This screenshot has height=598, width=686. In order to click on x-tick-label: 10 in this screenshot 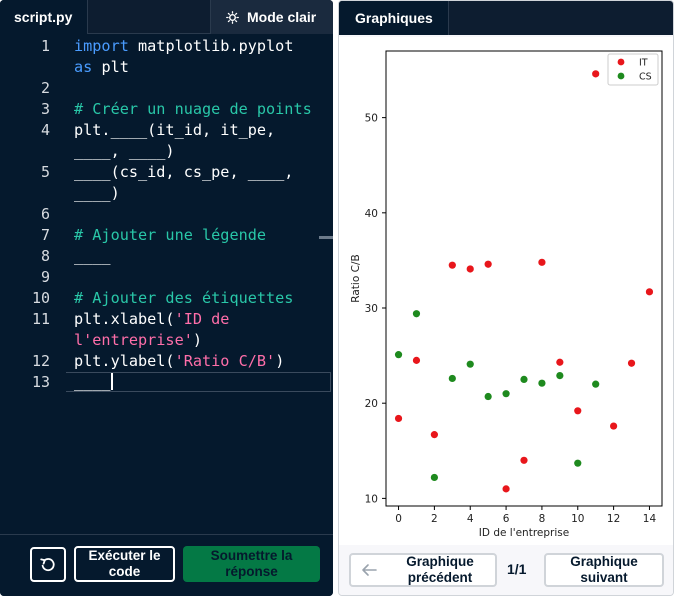, I will do `click(577, 519)`.